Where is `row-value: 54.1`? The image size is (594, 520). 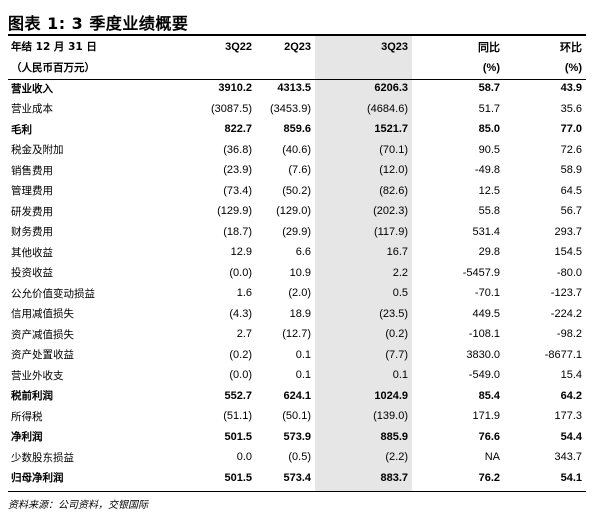 row-value: 54.1 is located at coordinates (571, 477).